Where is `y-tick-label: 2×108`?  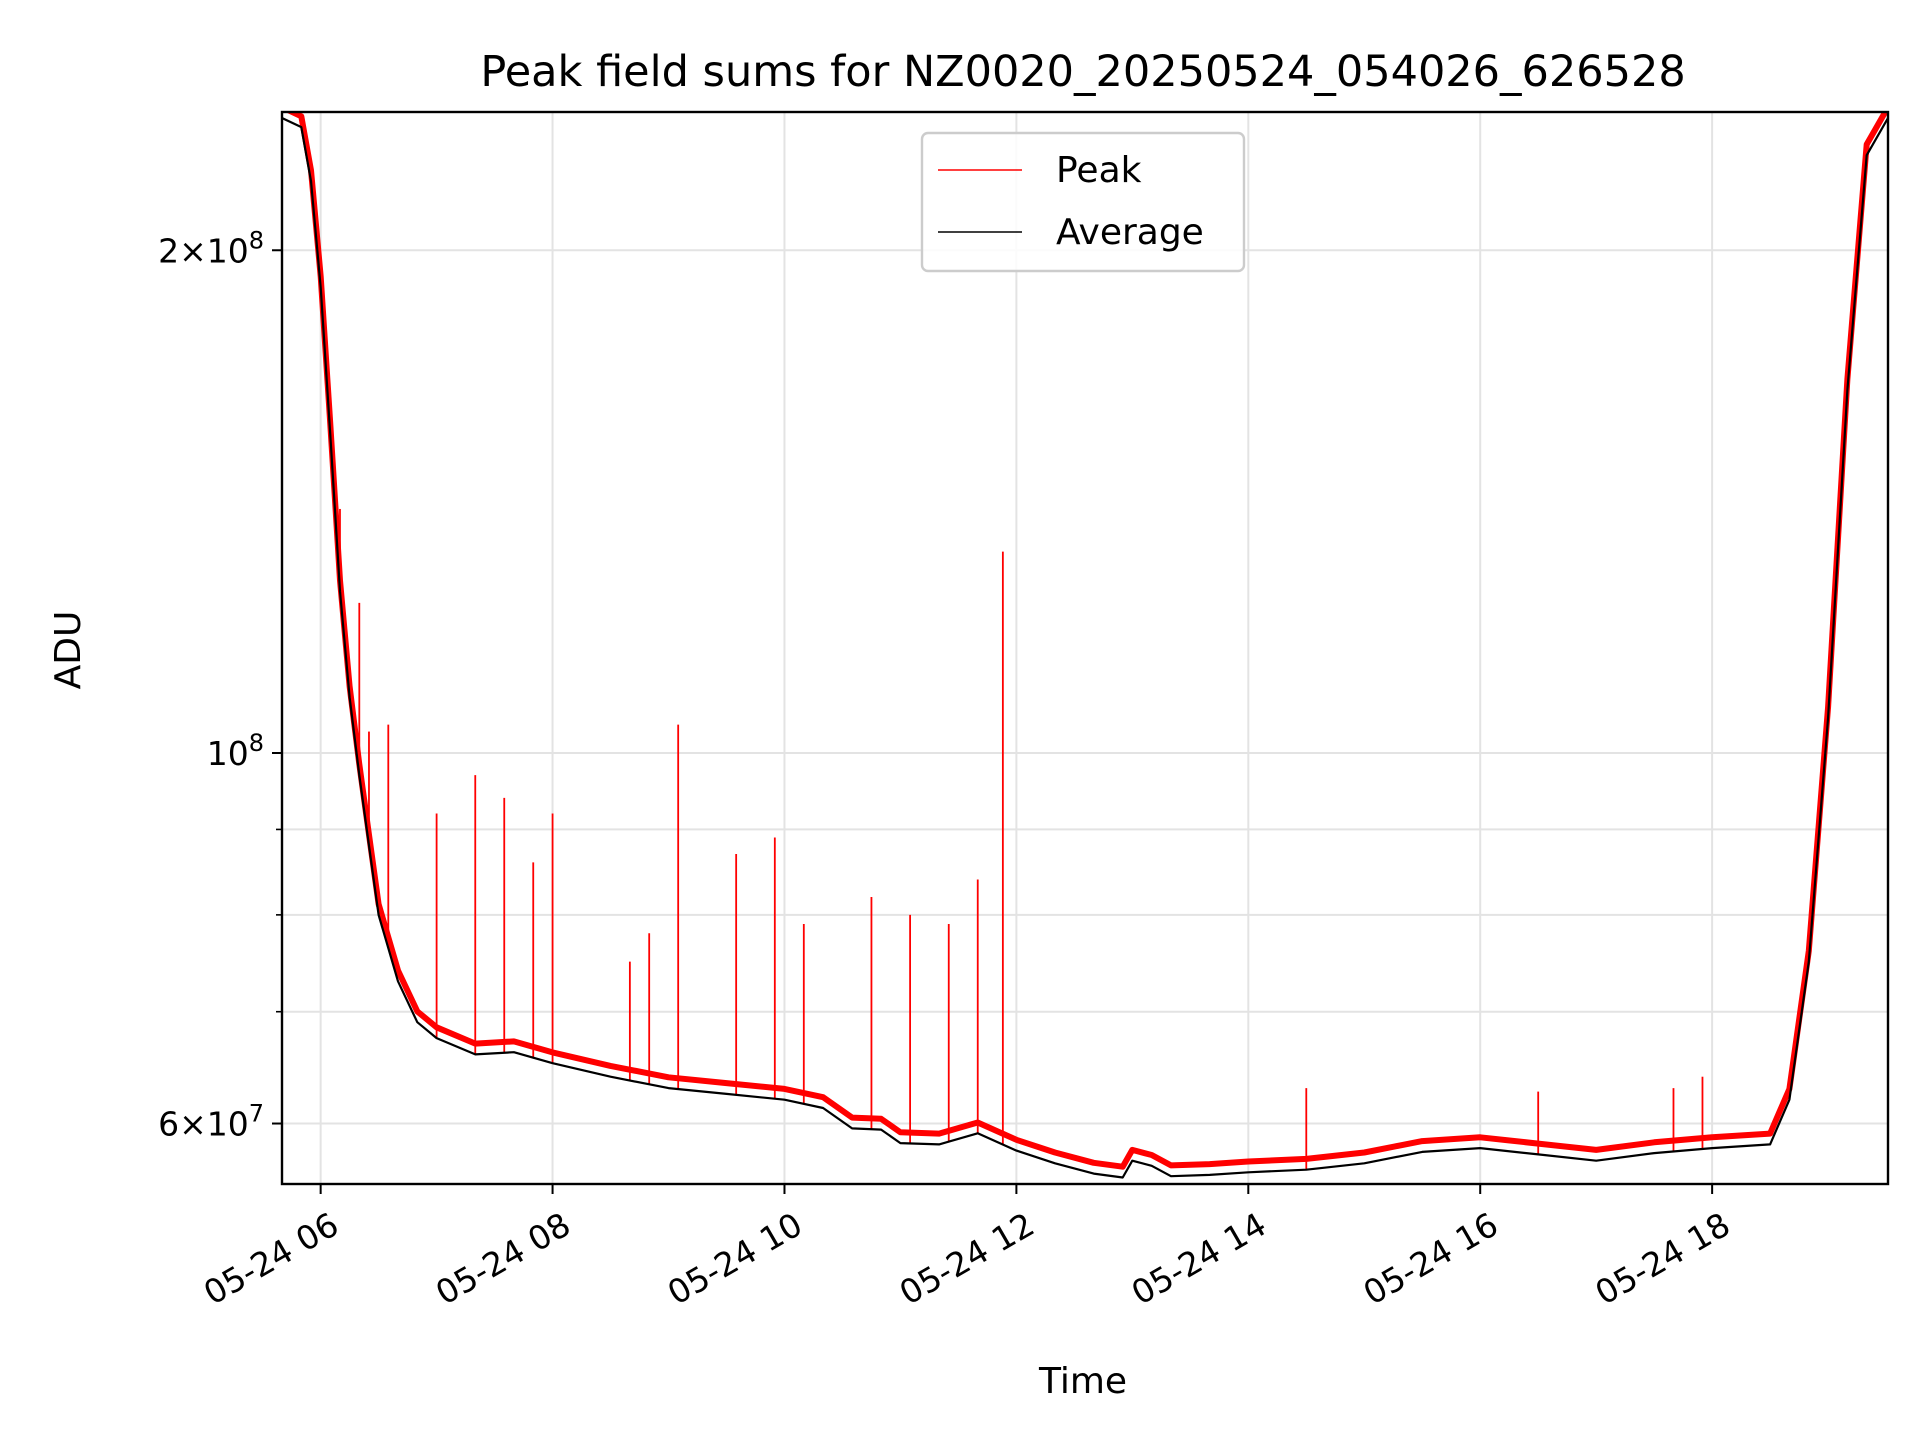 y-tick-label: 2×108 is located at coordinates (211, 248).